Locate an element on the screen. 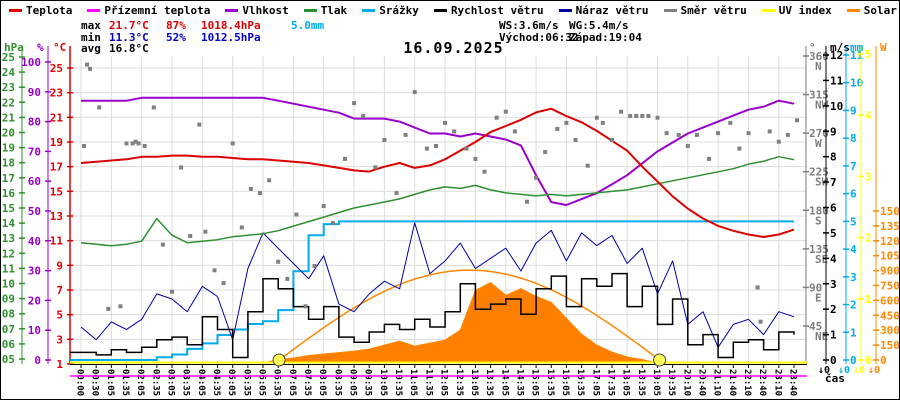  svg-text: 360 is located at coordinates (819, 56).